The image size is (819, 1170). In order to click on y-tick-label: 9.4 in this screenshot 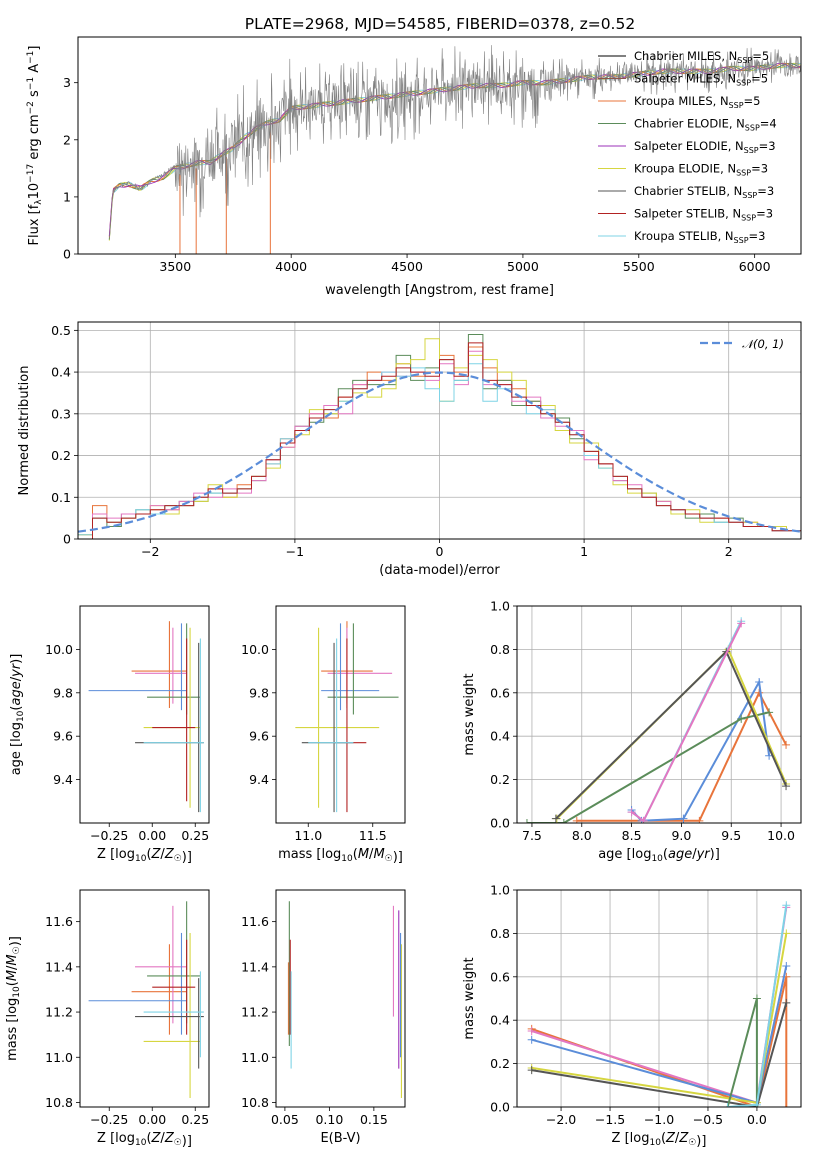, I will do `click(63, 779)`.